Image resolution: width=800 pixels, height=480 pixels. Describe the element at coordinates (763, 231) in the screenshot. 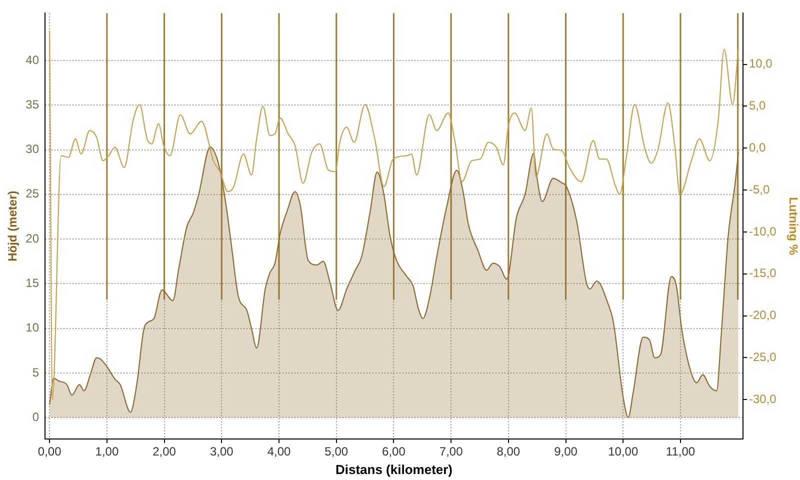

I see `y2-tick-label: -10,0` at that location.